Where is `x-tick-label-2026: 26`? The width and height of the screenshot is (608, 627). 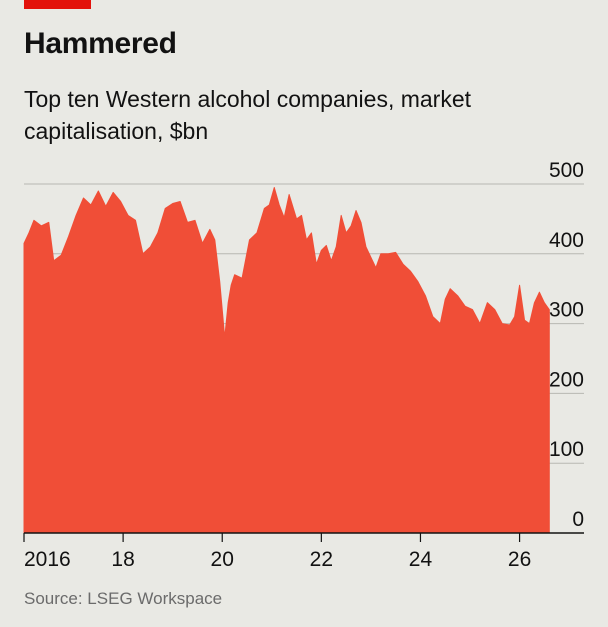 x-tick-label-2026: 26 is located at coordinates (519, 559).